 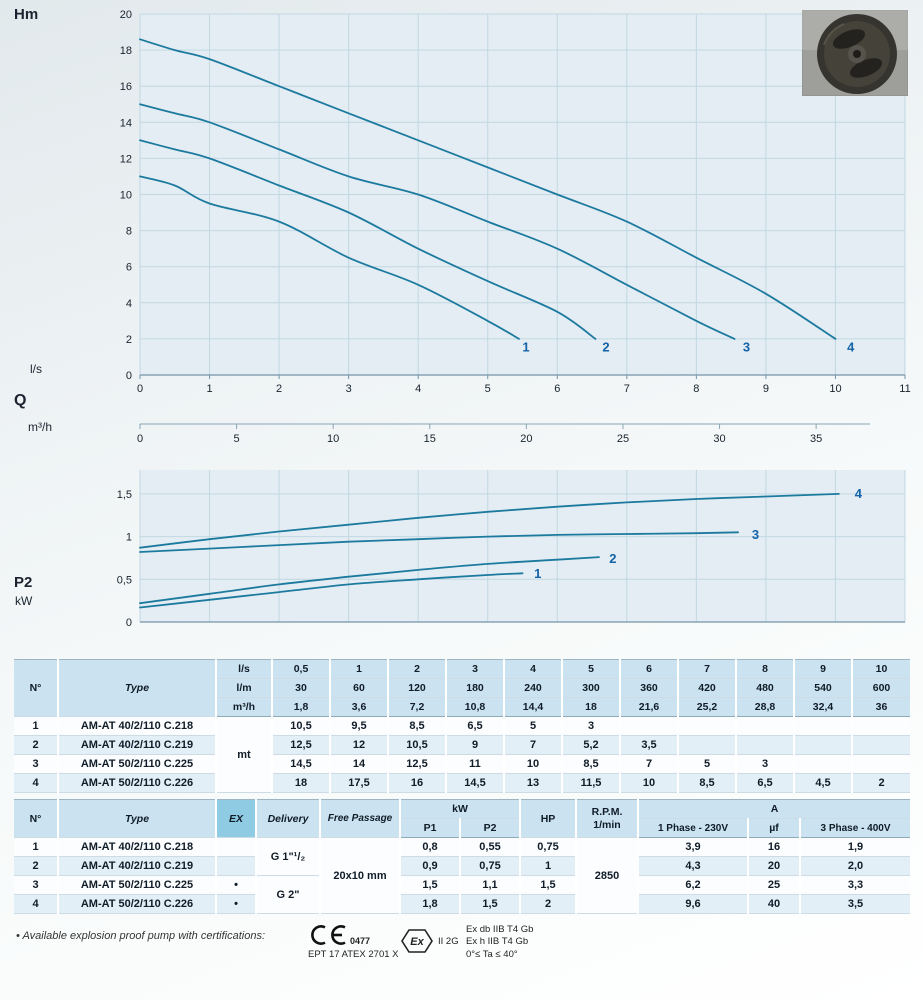 What do you see at coordinates (36, 847) in the screenshot?
I see `elec-no-1: 1` at bounding box center [36, 847].